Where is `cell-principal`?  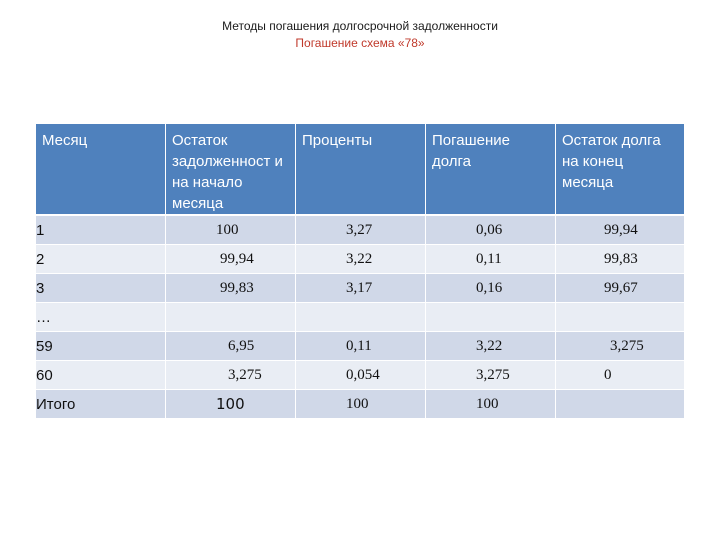 cell-principal is located at coordinates (491, 317).